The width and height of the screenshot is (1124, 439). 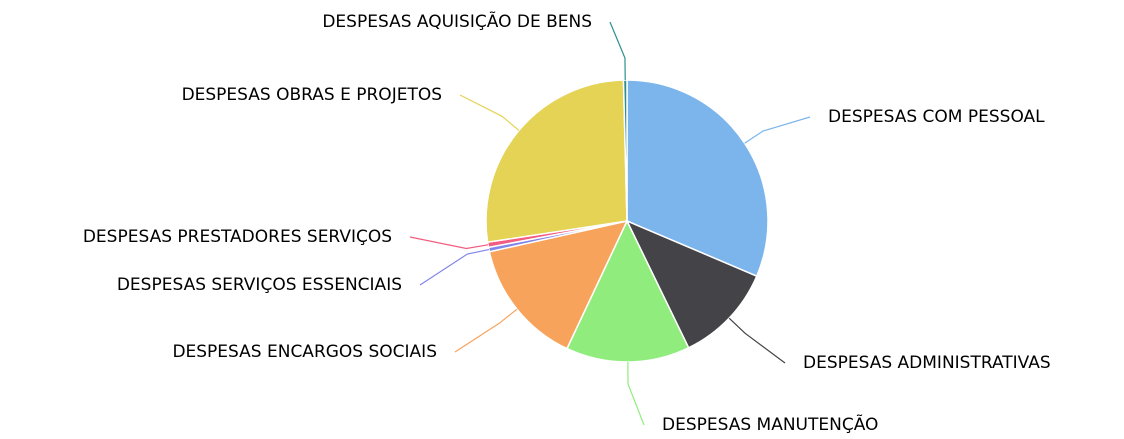 I want to click on data-label: DESPESAS ENCARGOS SOCIAIS, so click(x=304, y=352).